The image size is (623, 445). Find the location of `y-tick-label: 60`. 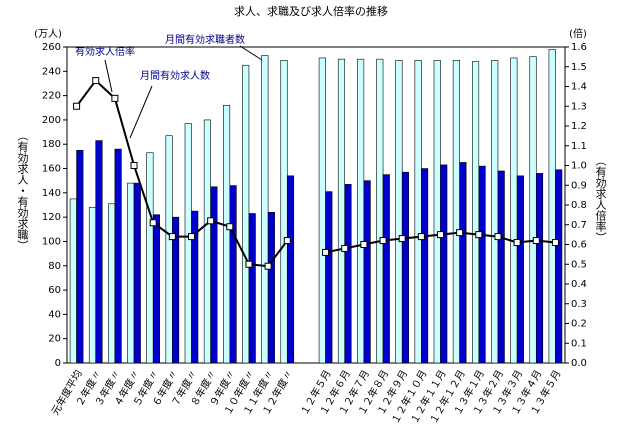

y-tick-label: 60 is located at coordinates (54, 290).